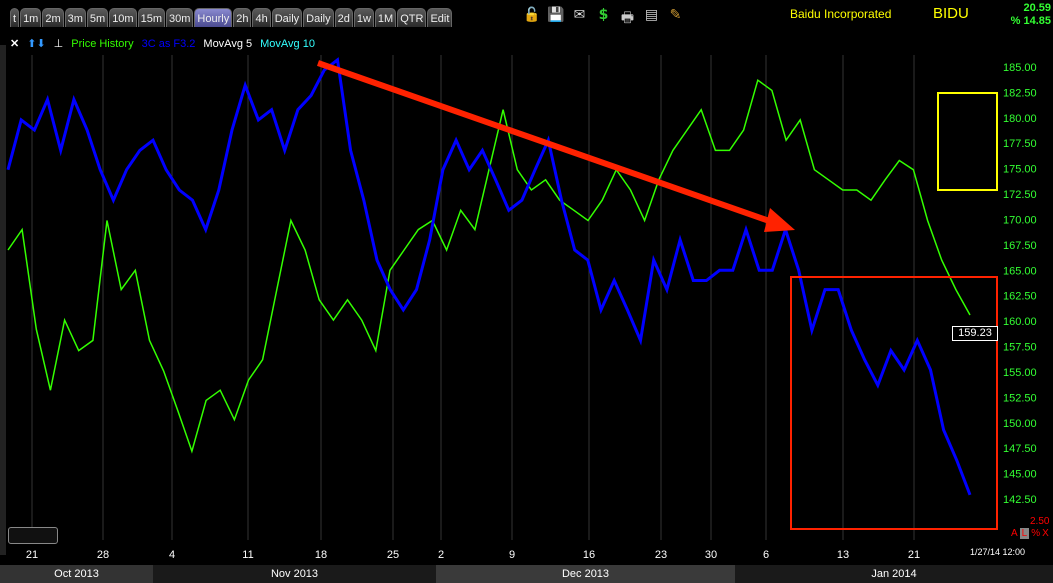 The width and height of the screenshot is (1053, 583). What do you see at coordinates (1020, 322) in the screenshot?
I see `y-tick-label: 160.00` at bounding box center [1020, 322].